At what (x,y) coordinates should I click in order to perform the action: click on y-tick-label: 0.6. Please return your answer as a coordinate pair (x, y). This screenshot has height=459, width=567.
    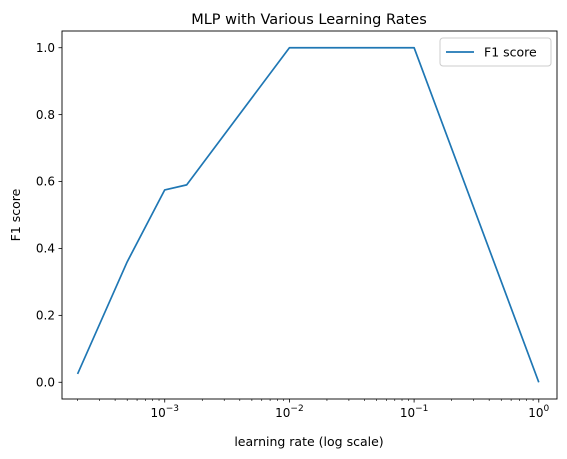
    Looking at the image, I should click on (45, 182).